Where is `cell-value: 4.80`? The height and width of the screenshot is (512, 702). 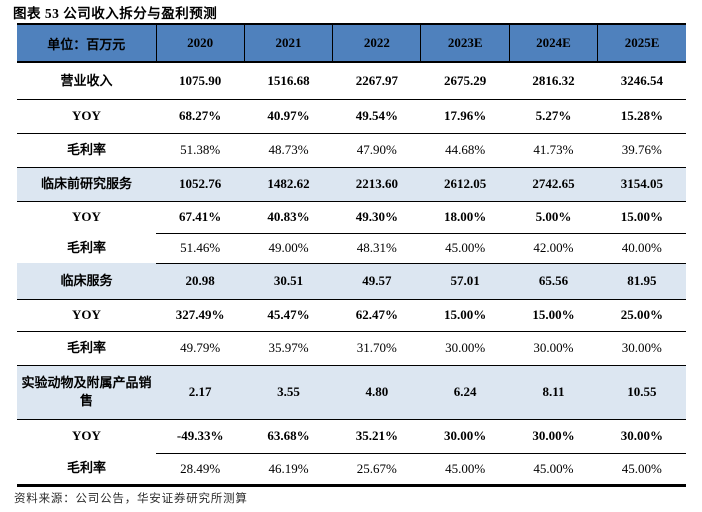 cell-value: 4.80 is located at coordinates (376, 391).